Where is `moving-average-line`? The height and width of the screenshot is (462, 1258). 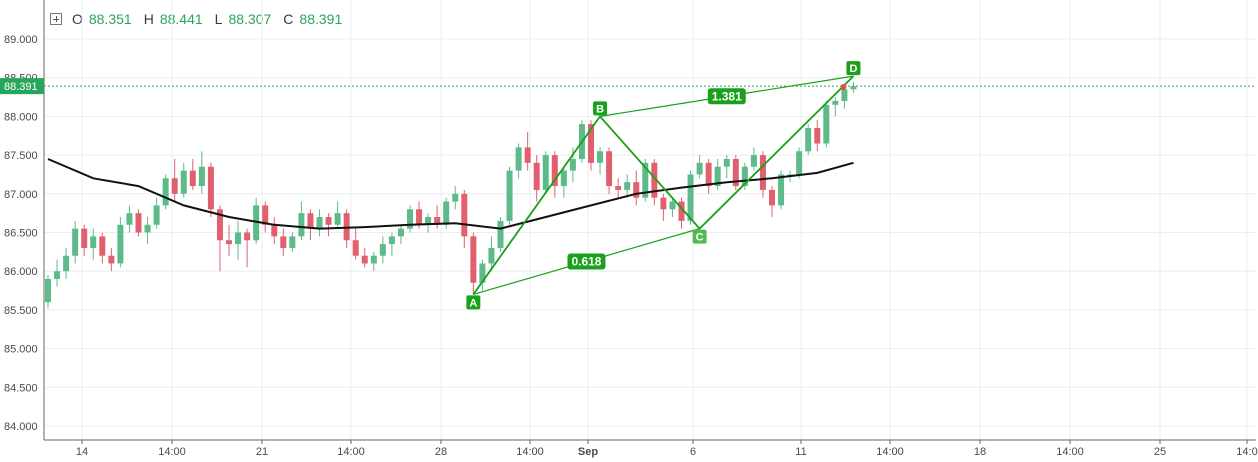 moving-average-line is located at coordinates (450, 194).